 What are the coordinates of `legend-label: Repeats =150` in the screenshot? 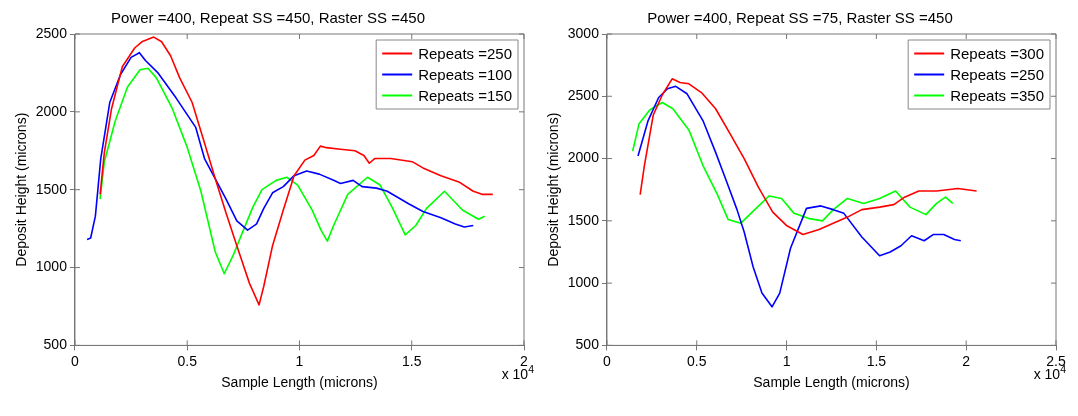 It's located at (465, 95).